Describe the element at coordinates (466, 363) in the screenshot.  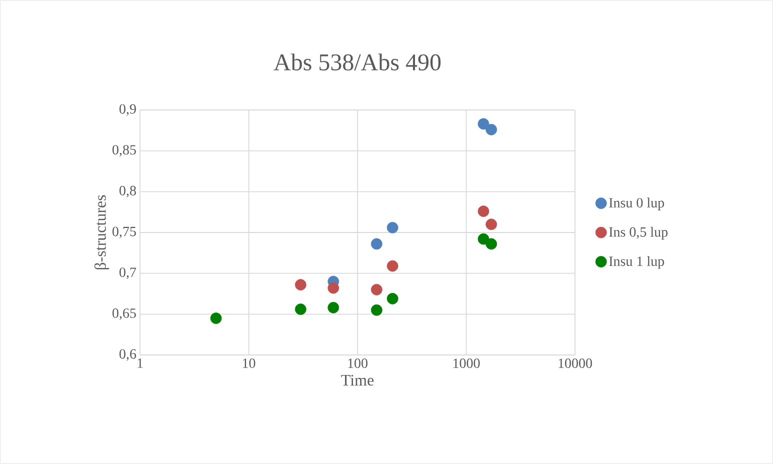
I see `x-tick-label: 1000` at that location.